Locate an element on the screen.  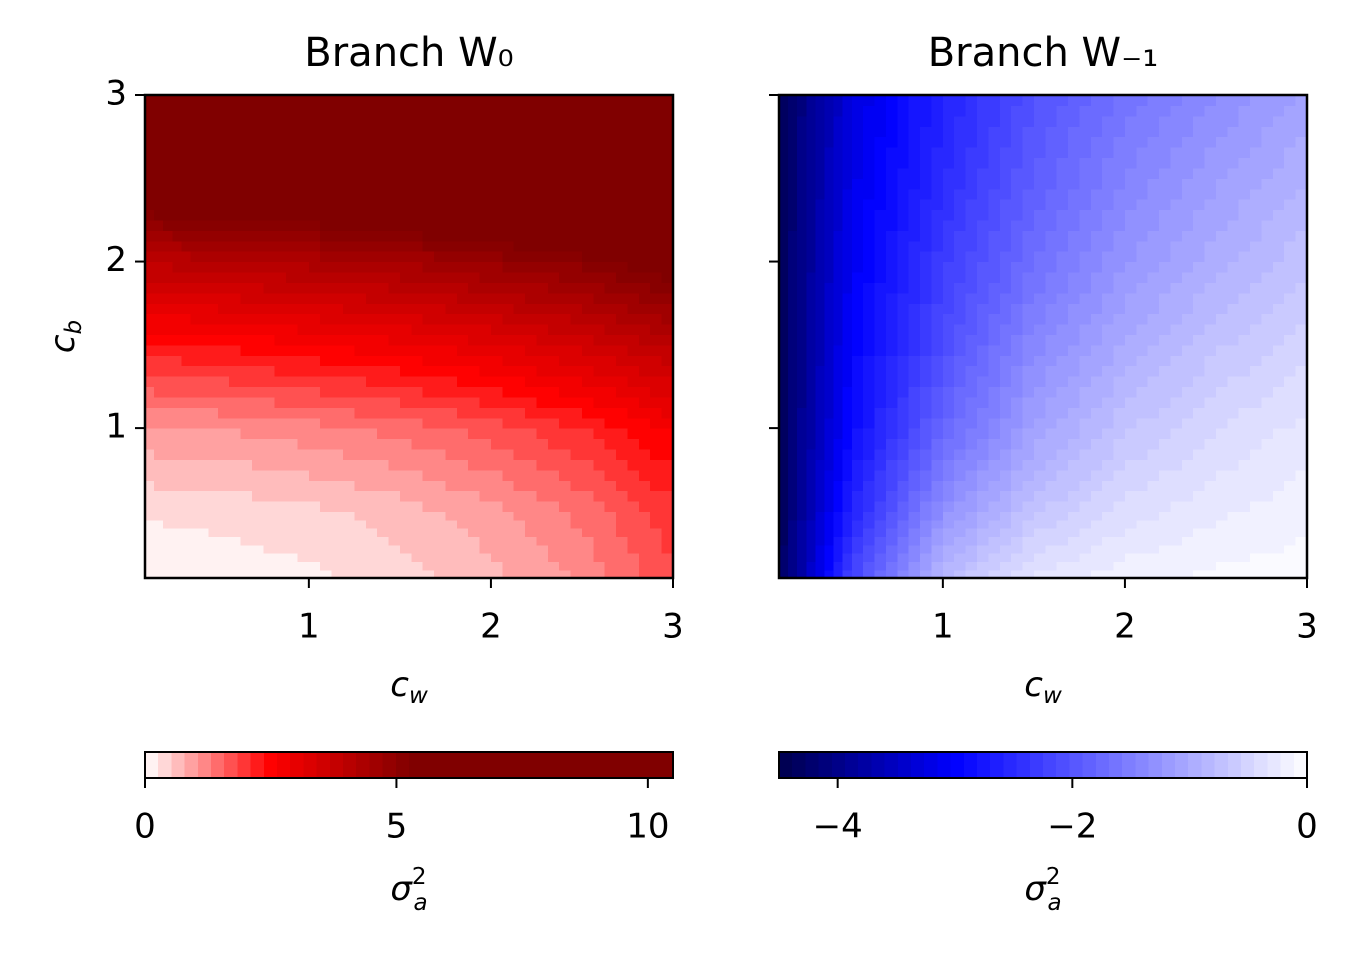
math-base: c is located at coordinates (399, 685).